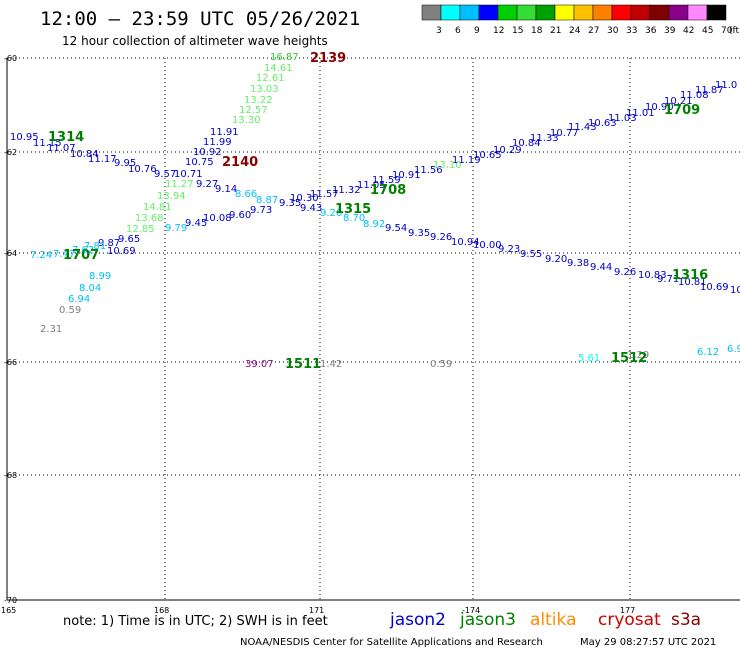  I want to click on colorbar-tick-label: 27, so click(593, 31).